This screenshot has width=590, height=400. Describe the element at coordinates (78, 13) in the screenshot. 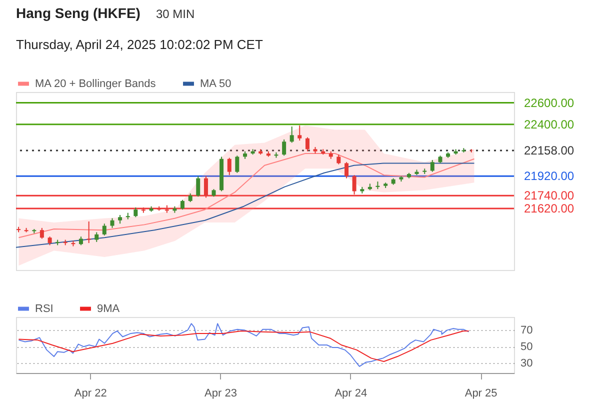

I see `chart-title: Hang Seng (HKFE)` at that location.